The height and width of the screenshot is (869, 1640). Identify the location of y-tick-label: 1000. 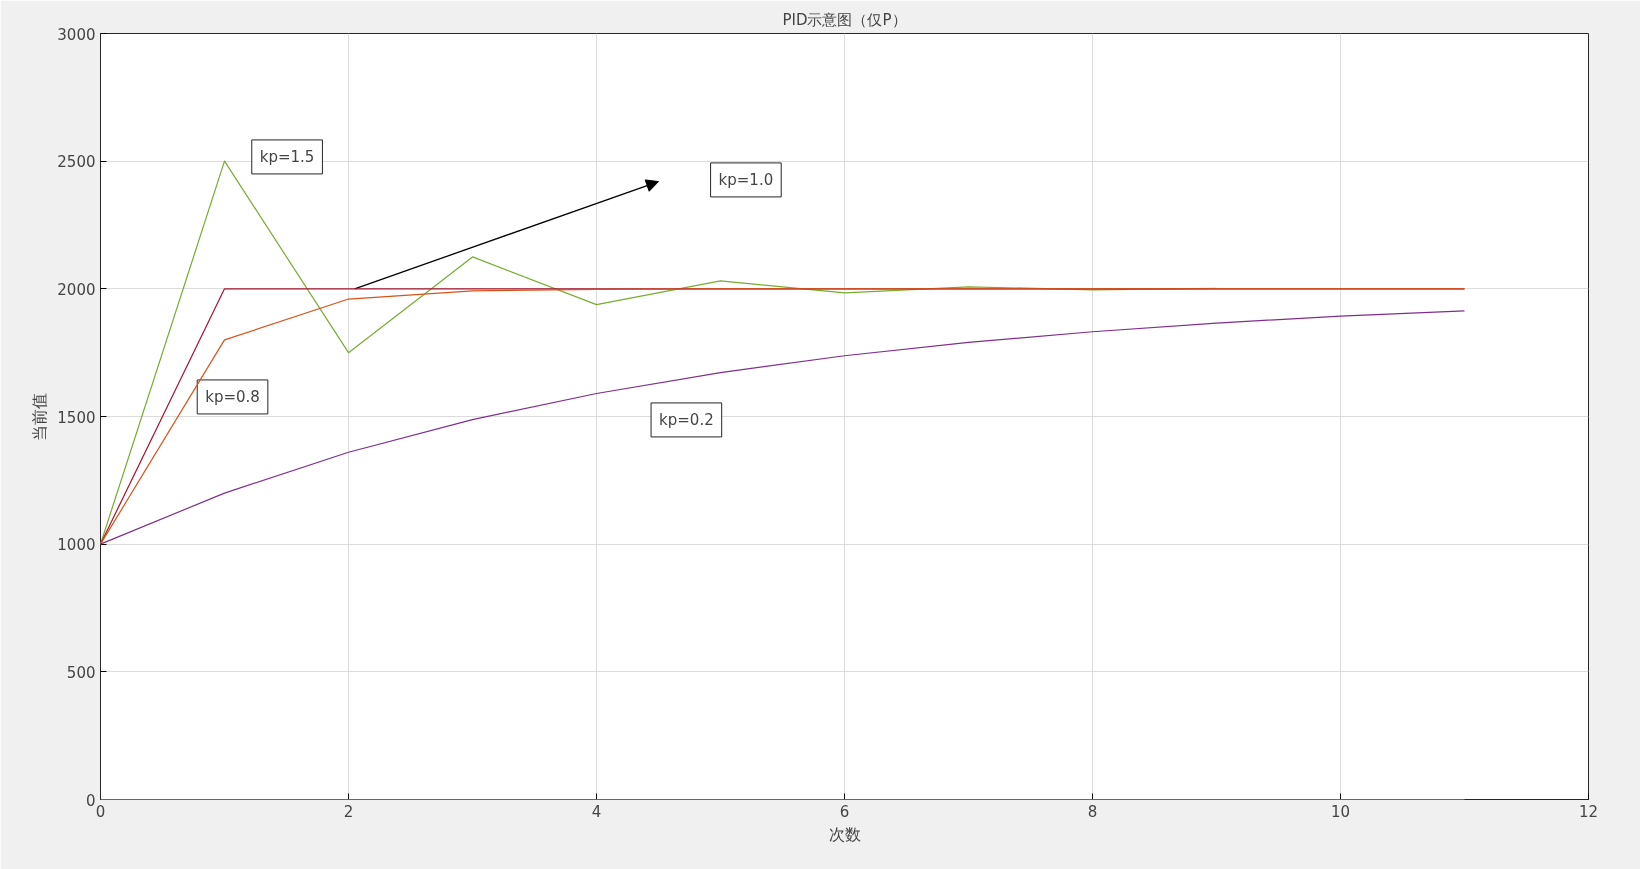
(76, 545).